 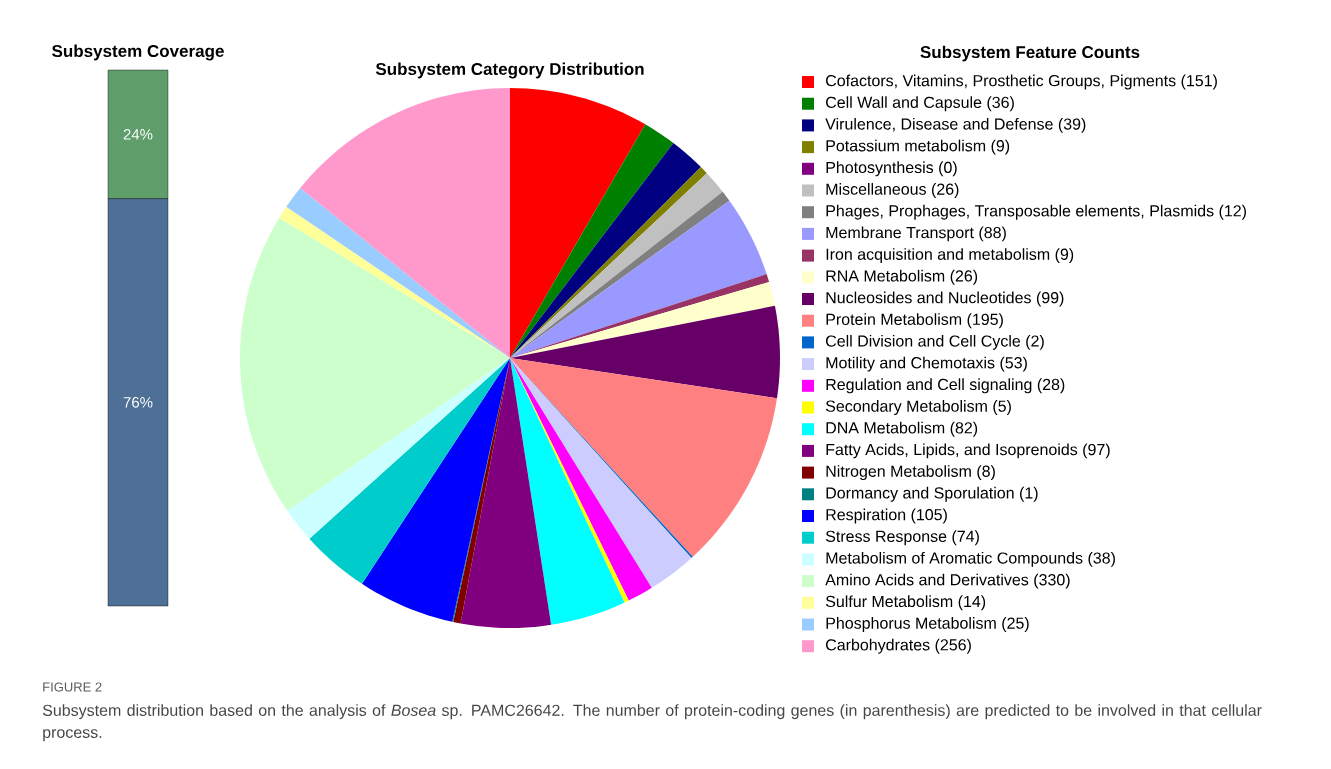 I want to click on data-label: 24%, so click(x=138, y=134).